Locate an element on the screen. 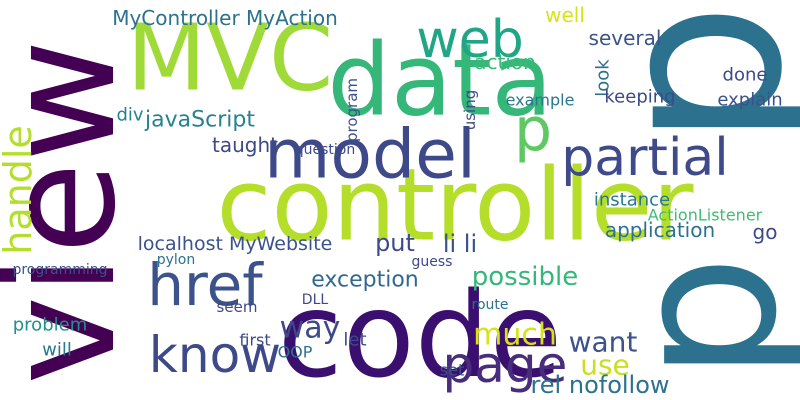 This screenshot has height=400, width=800. word: will is located at coordinates (57, 350).